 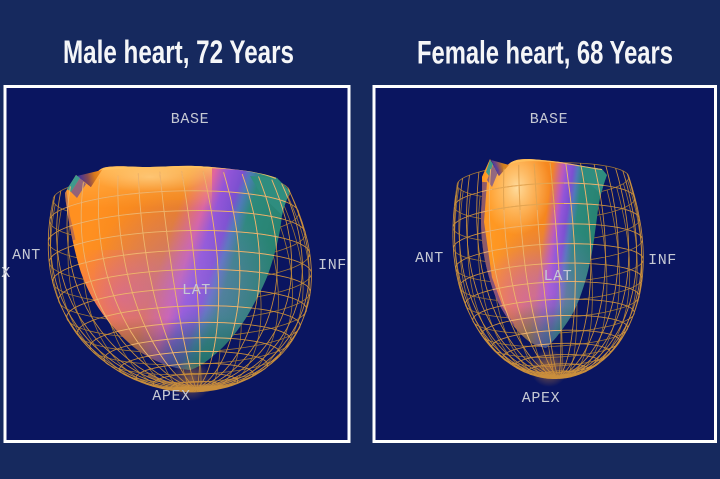 I want to click on svg-text: Male heart, 72 Years, so click(x=178, y=52).